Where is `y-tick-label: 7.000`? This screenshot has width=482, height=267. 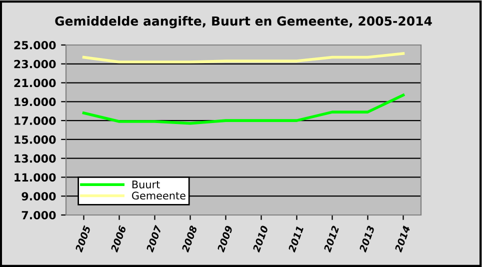 y-tick-label: 7.000 is located at coordinates (39, 215).